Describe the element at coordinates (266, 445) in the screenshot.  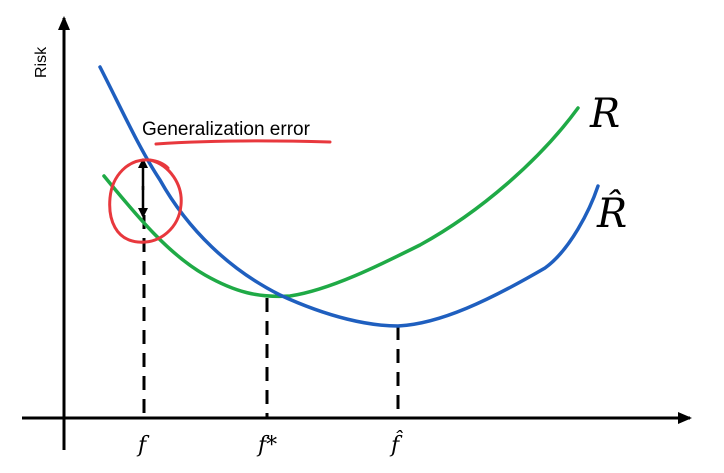
I see `tick-label-f-star: f*` at that location.